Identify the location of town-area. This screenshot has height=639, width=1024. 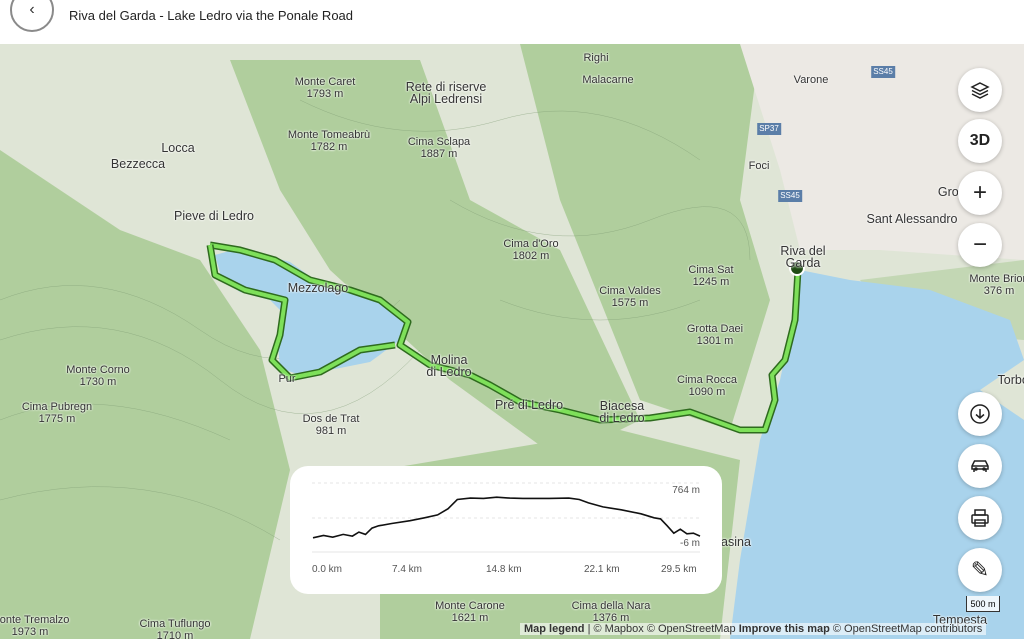
(882, 152).